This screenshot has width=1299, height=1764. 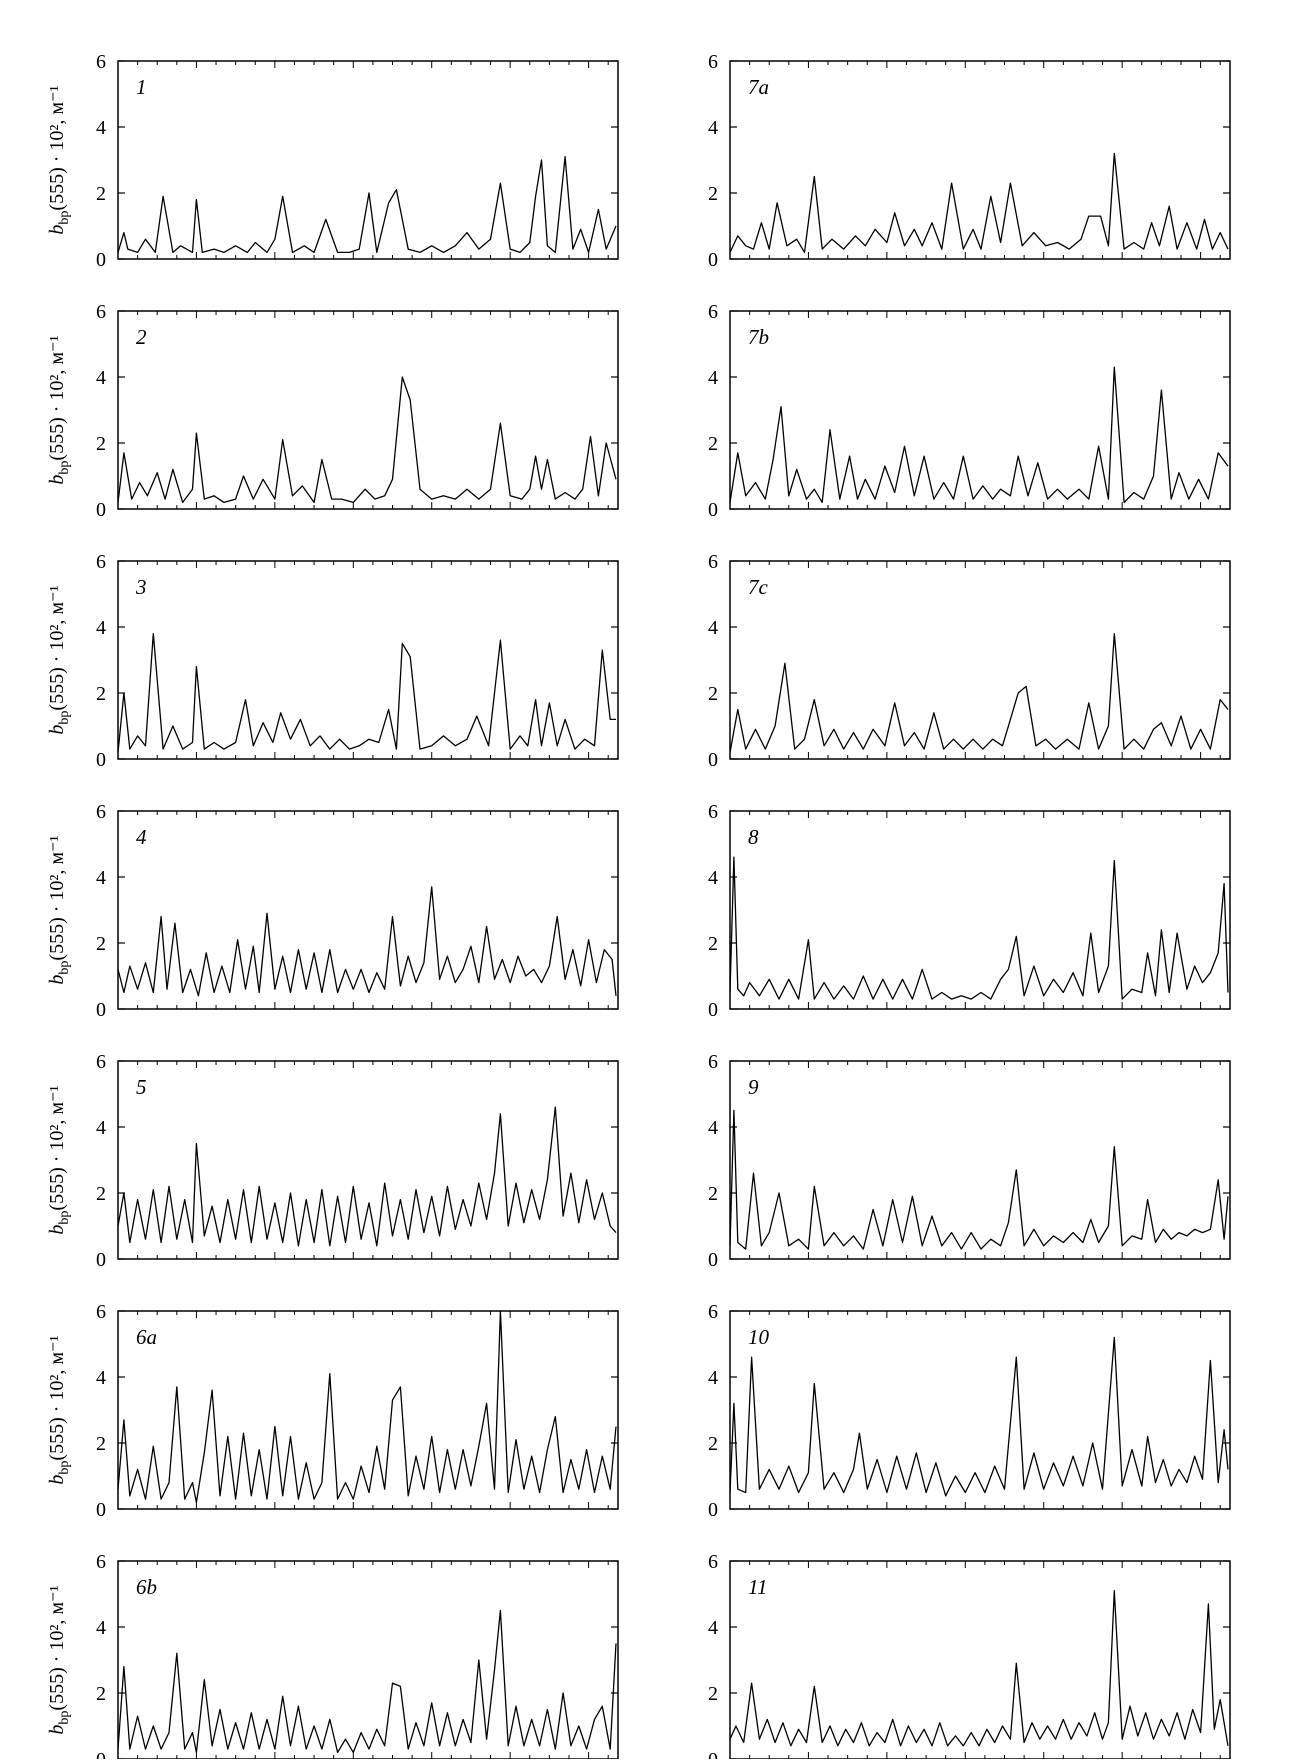 What do you see at coordinates (141, 1087) in the screenshot?
I see `panel-label: 5` at bounding box center [141, 1087].